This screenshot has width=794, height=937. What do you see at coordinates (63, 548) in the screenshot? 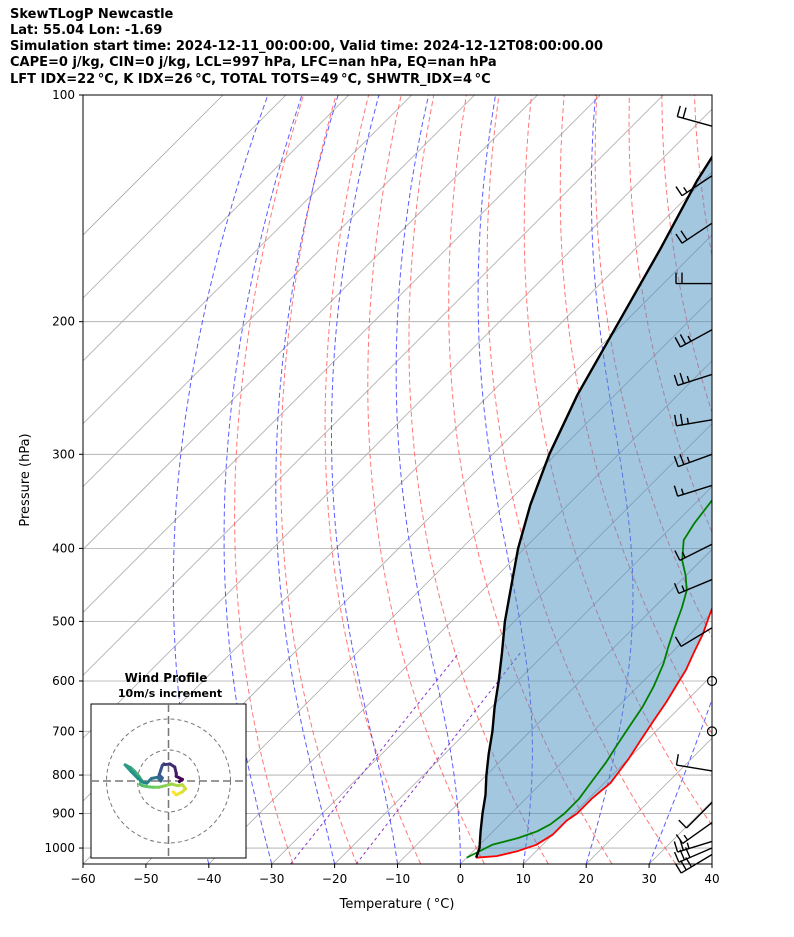
I see `y-tick-label: 400` at bounding box center [63, 548].